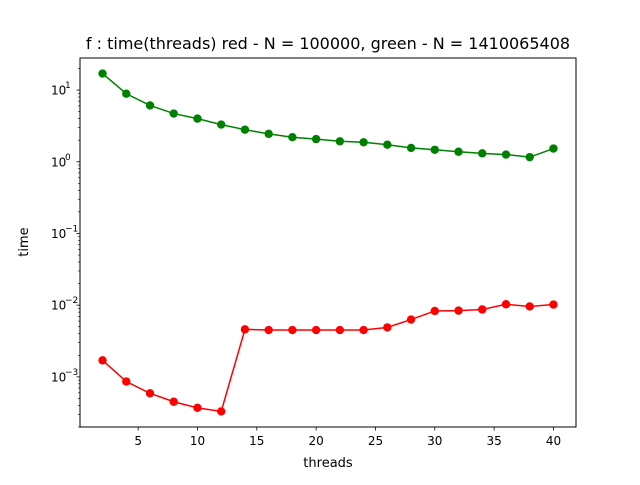 Image resolution: width=640 pixels, height=485 pixels. Describe the element at coordinates (24, 241) in the screenshot. I see `y-axis-label: time` at that location.